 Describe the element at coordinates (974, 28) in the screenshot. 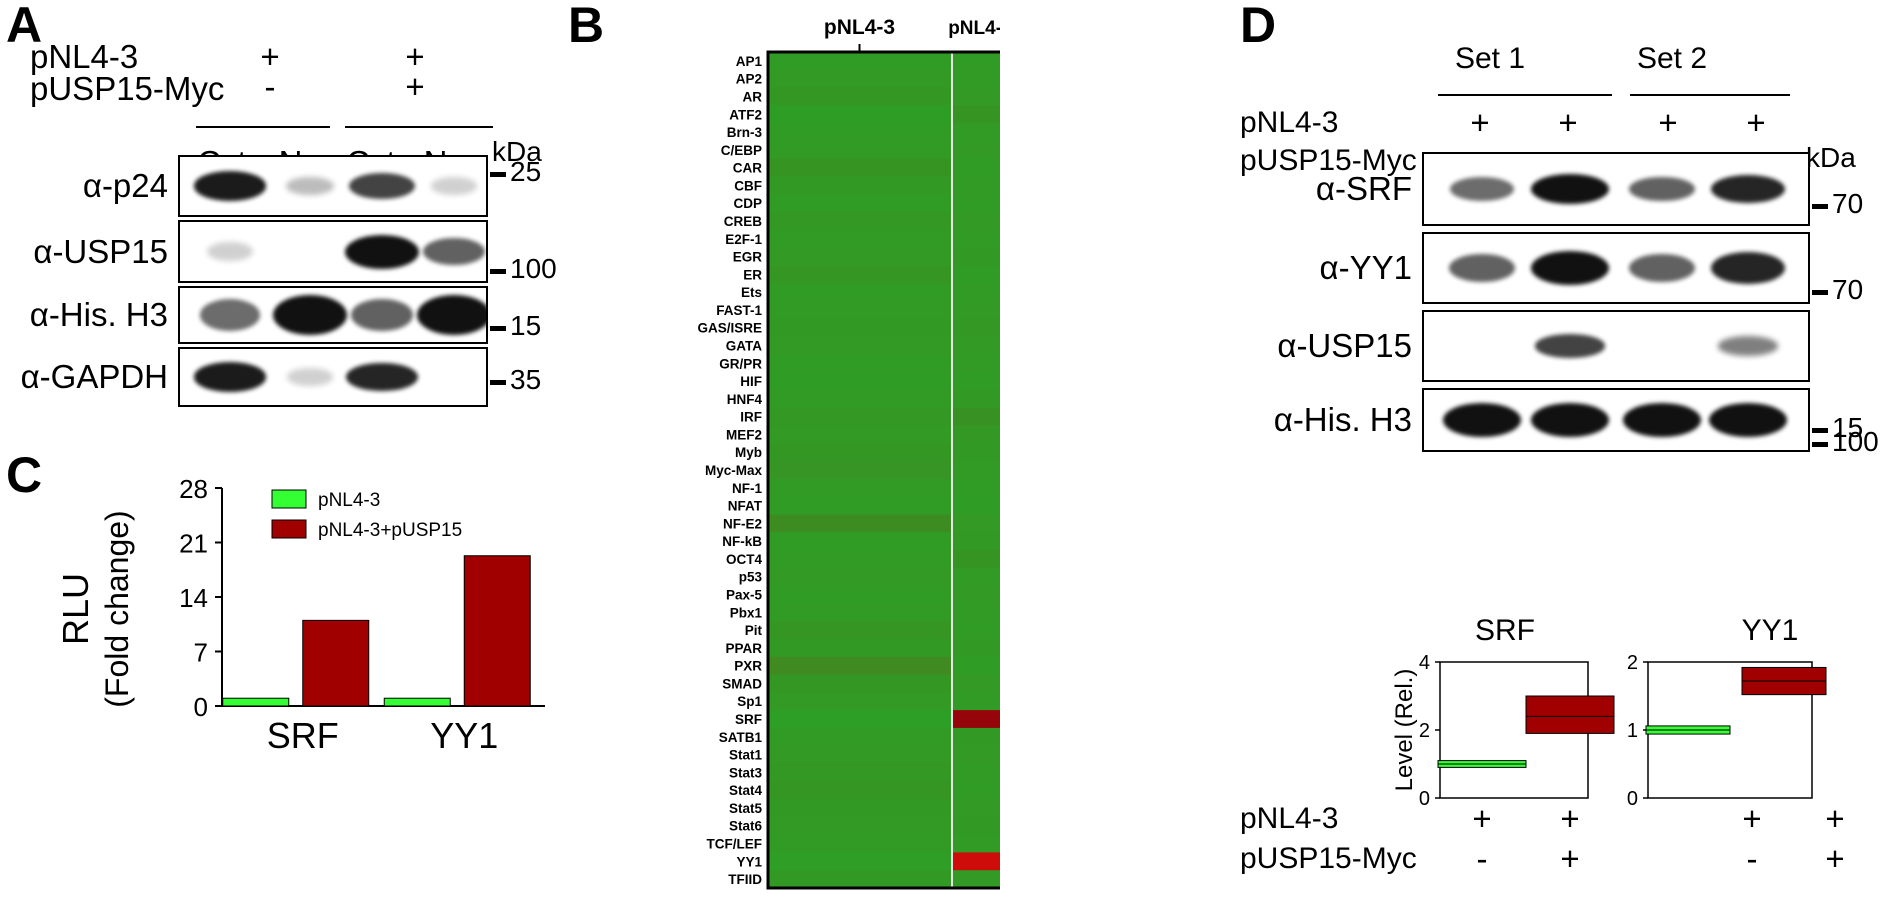

I see `heatmap-col-label-2: pNL4-3+pUSP15-Myc` at that location.